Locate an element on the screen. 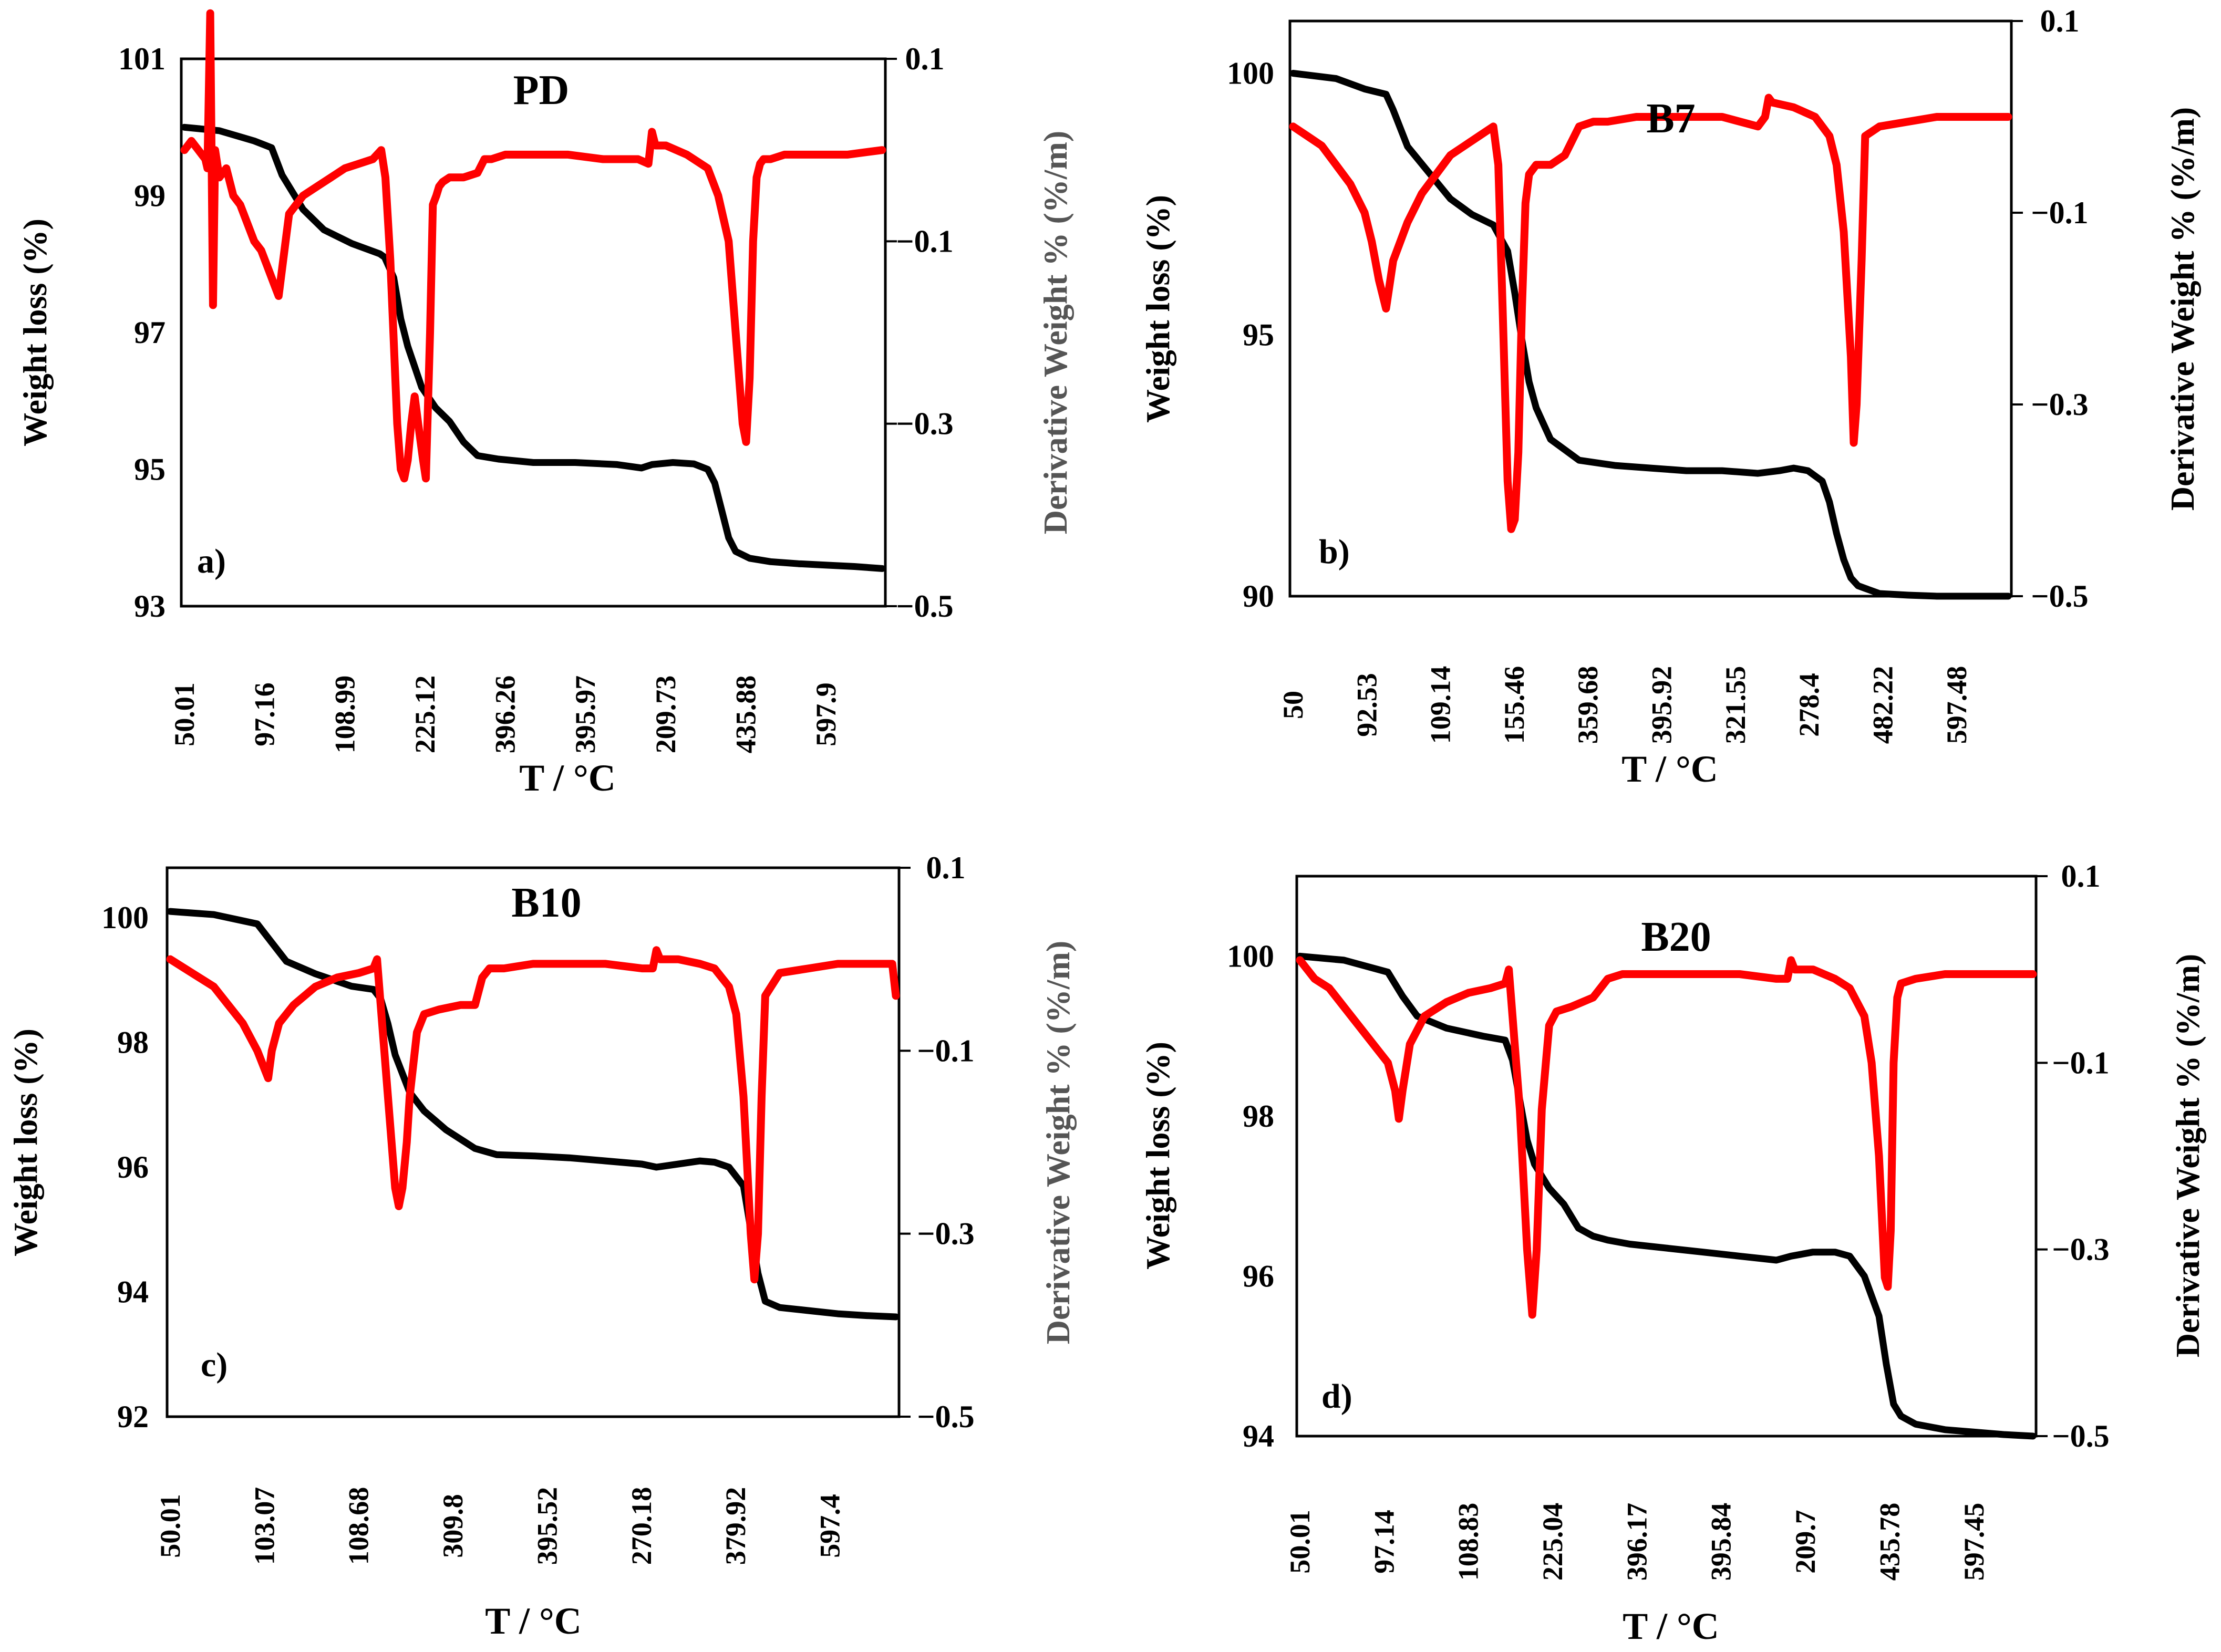  panel-b-series is located at coordinates (1650, 335).